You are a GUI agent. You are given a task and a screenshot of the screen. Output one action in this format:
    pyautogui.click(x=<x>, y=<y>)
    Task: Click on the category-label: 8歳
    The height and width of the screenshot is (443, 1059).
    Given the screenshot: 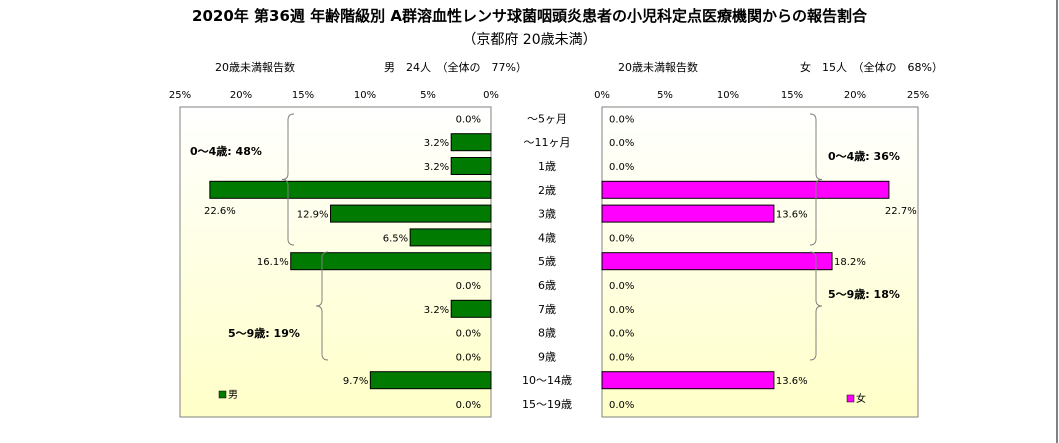 What is the action you would take?
    pyautogui.click(x=547, y=333)
    